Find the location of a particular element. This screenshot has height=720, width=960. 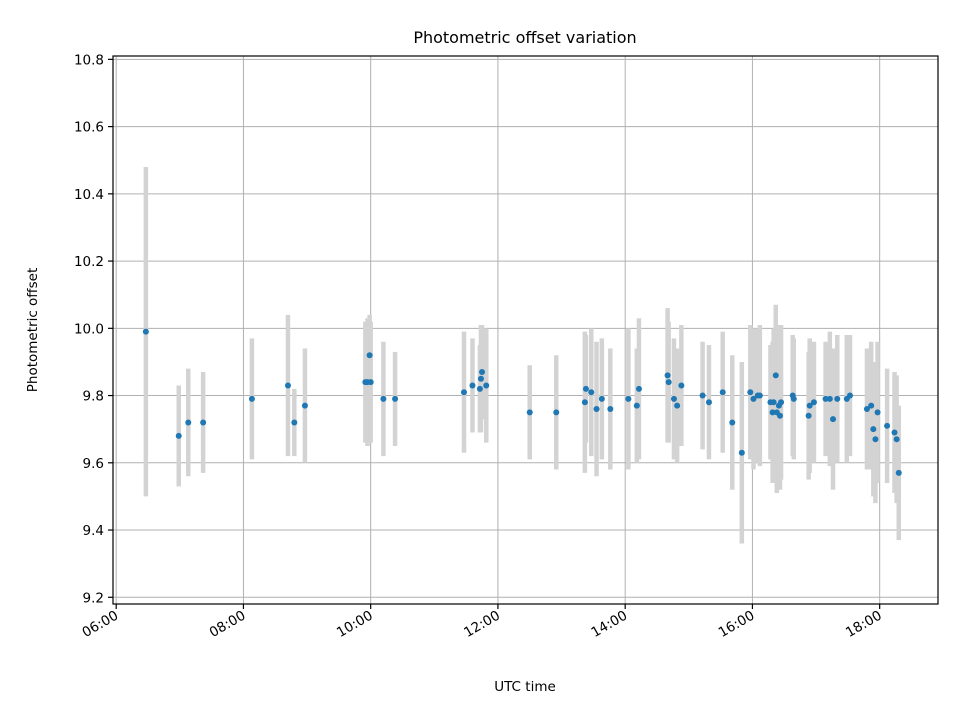

x-axis-label: UTC time is located at coordinates (525, 687).